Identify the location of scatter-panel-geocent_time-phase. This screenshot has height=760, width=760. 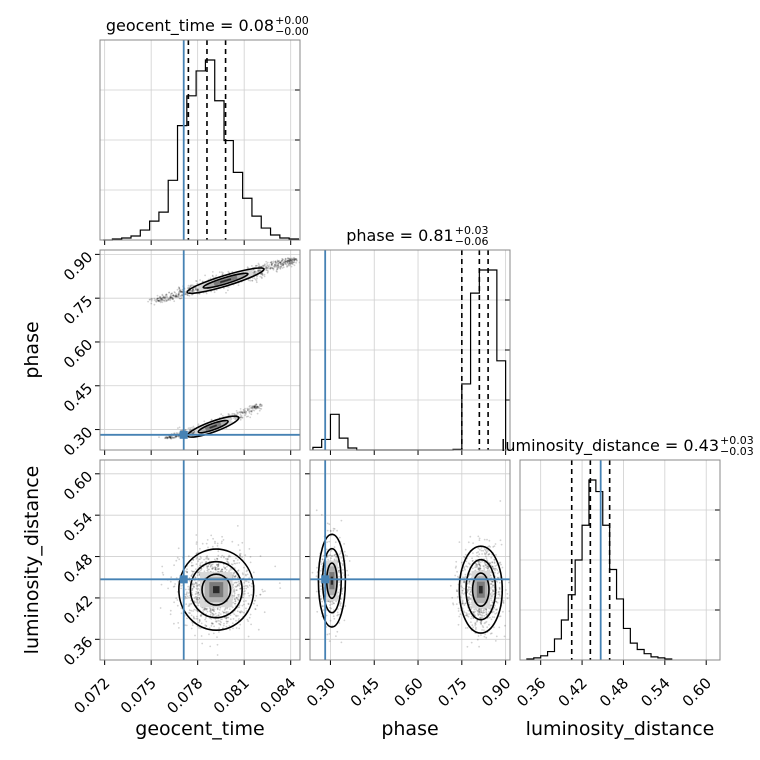
(198, 352).